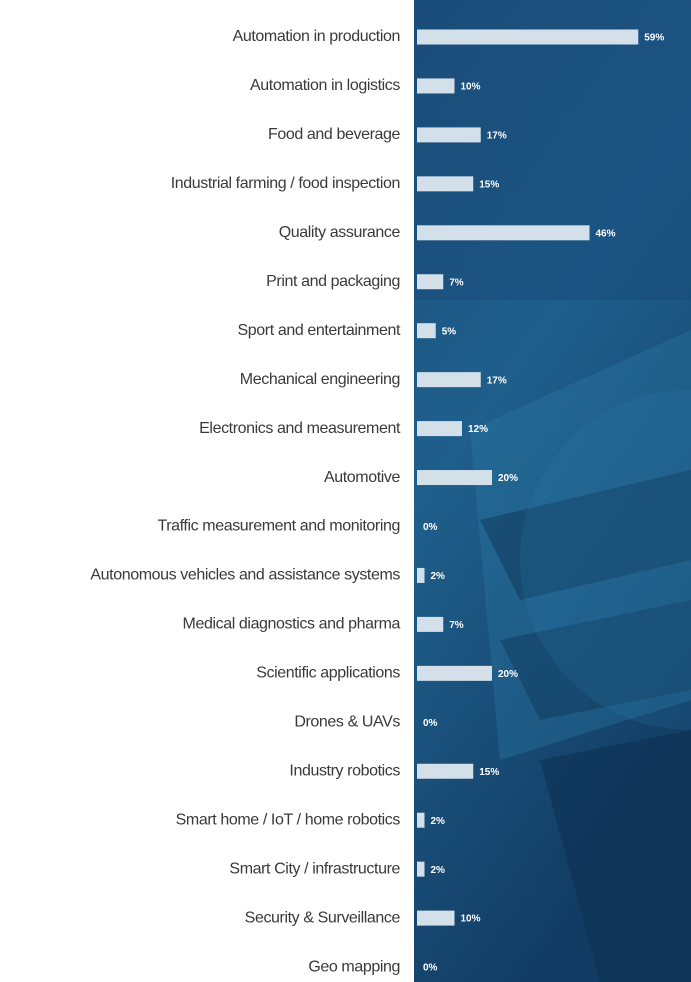  I want to click on category-label: Industry robotics, so click(344, 770).